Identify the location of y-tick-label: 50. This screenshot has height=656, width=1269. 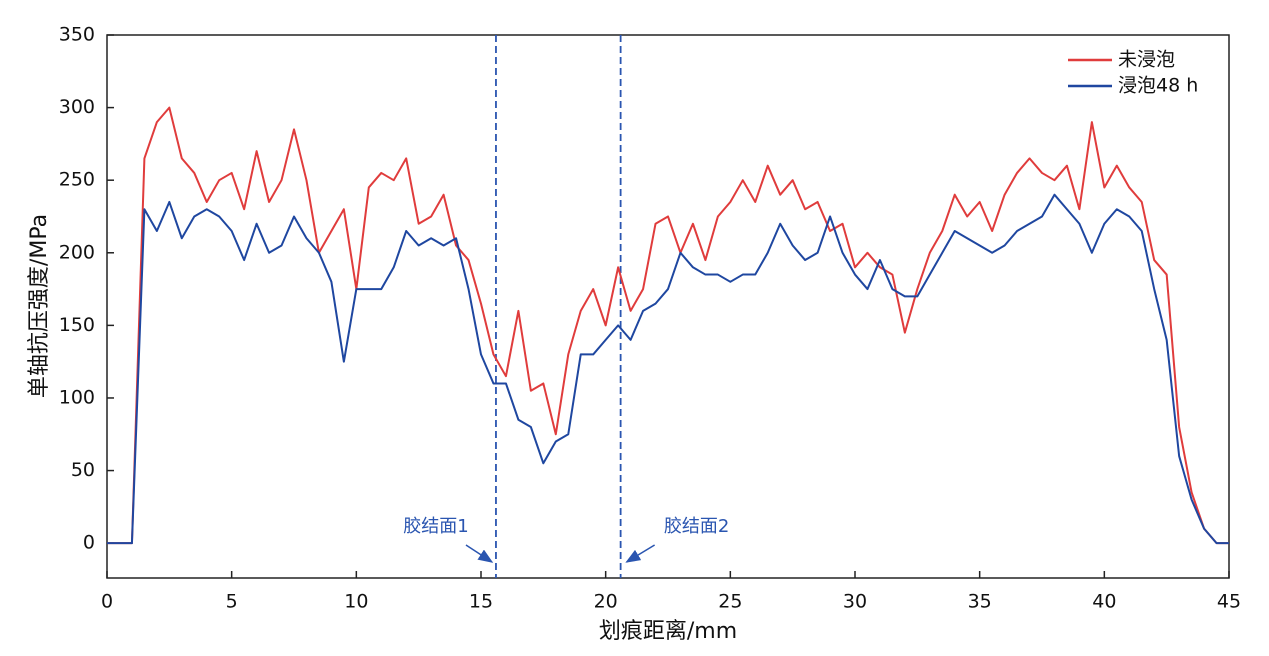
(83, 470).